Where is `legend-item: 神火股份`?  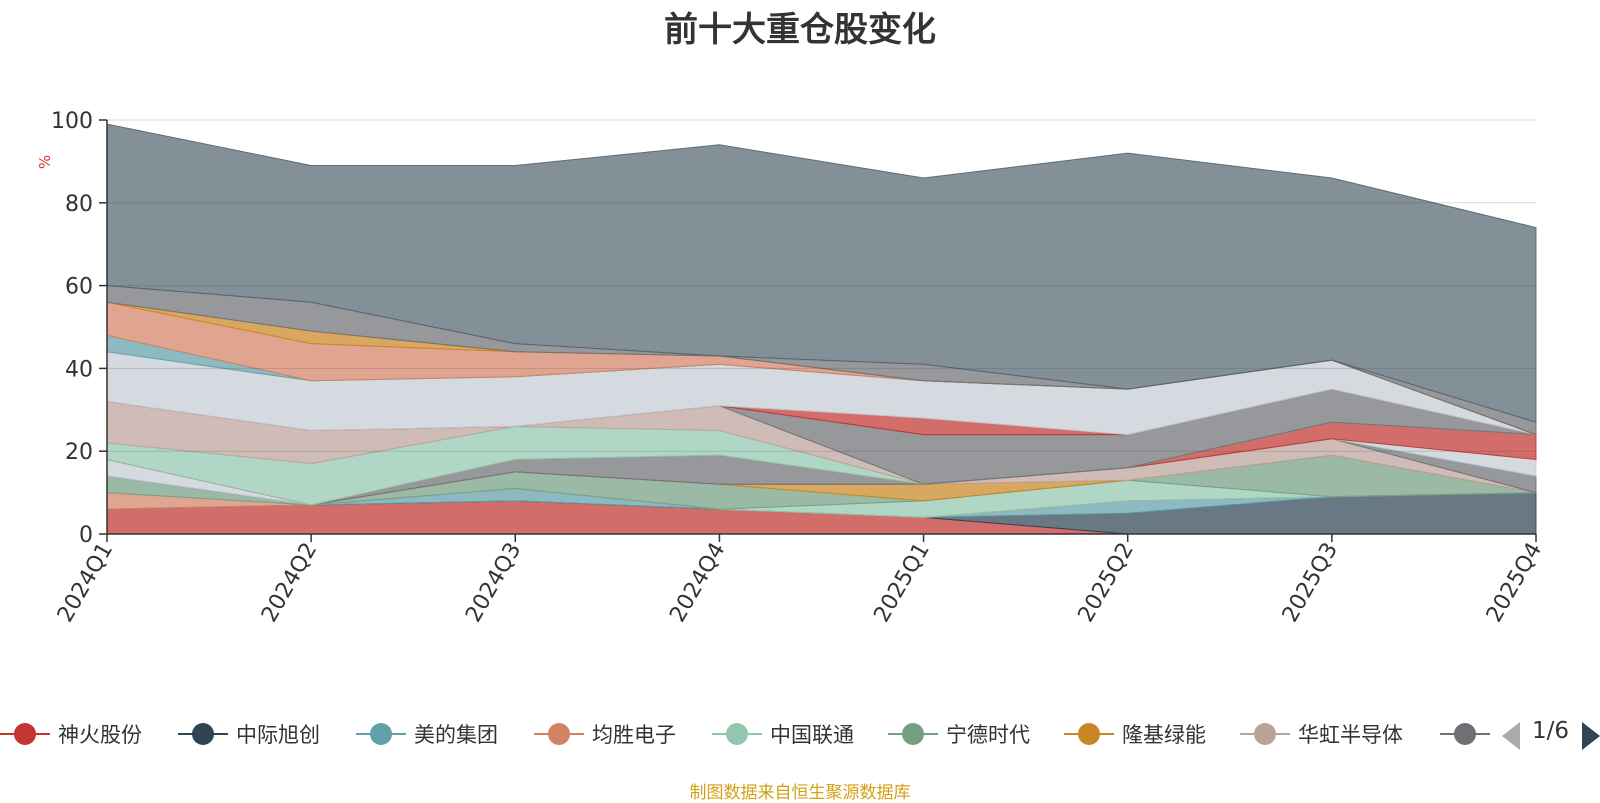
legend-item: 神火股份 is located at coordinates (71, 734).